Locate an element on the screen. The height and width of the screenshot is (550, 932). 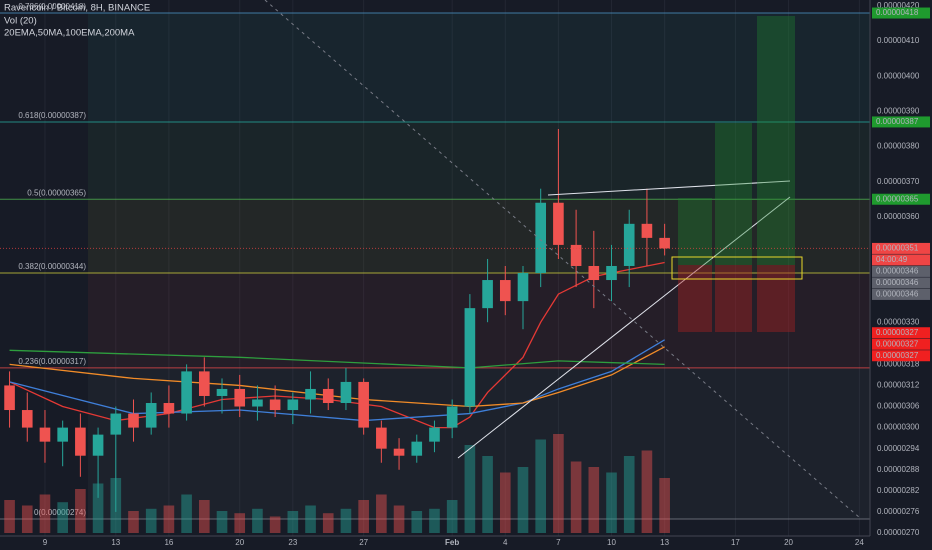
chart-title: Ravencoin / Bitcoin, 8H, BINANCE is located at coordinates (77, 8).